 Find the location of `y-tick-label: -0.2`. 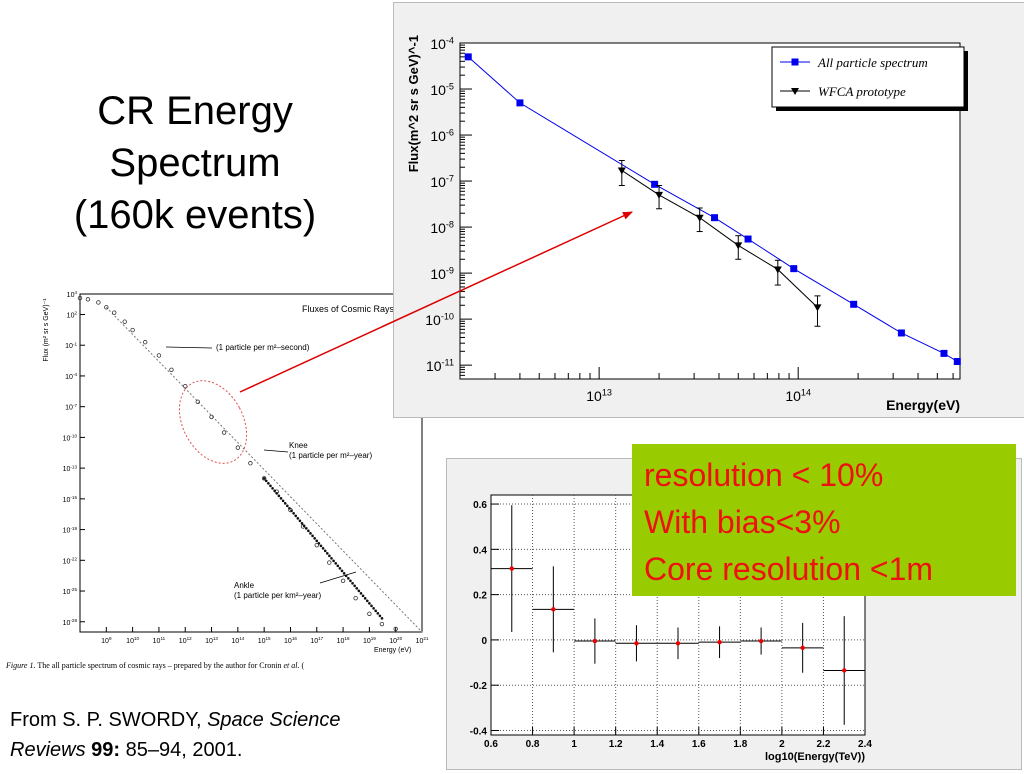

y-tick-label: -0.2 is located at coordinates (479, 686).